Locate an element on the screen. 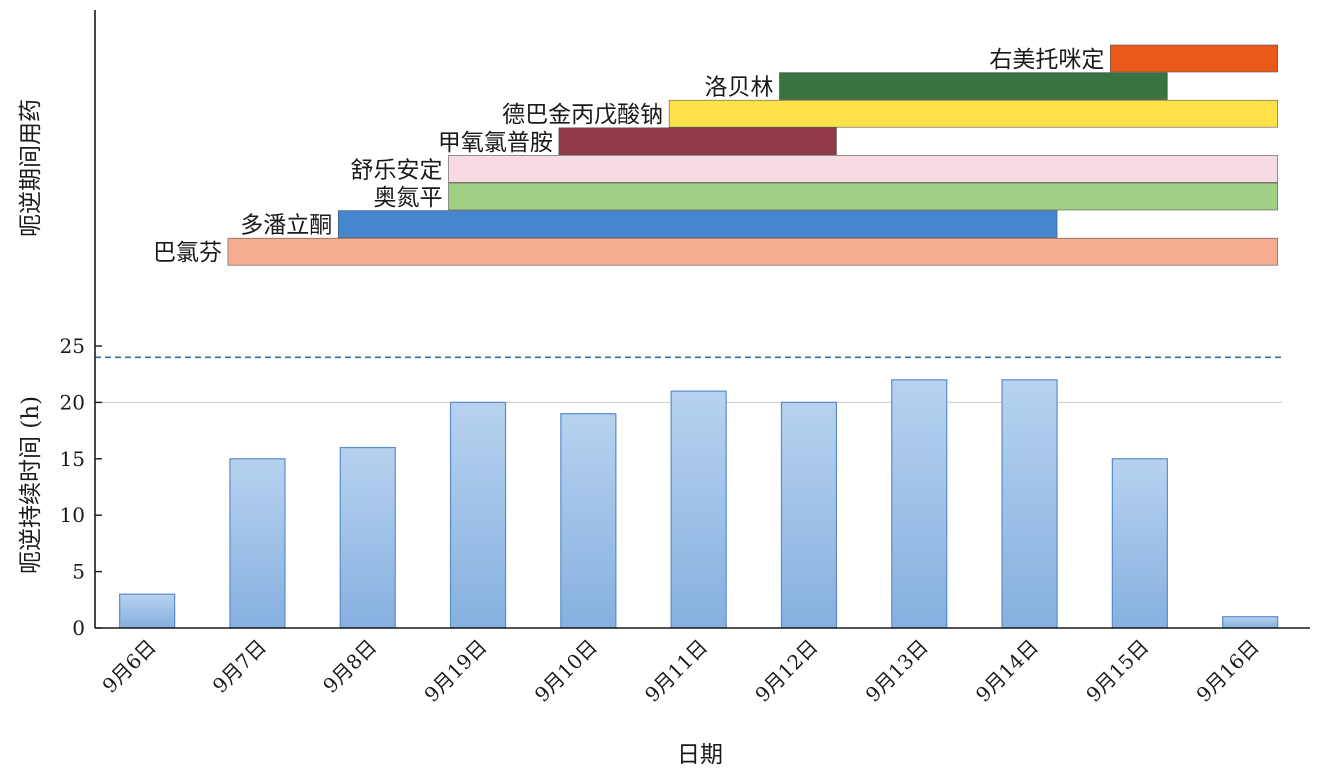 This screenshot has height=777, width=1328. x-tick-label: 9月12日 is located at coordinates (786, 671).